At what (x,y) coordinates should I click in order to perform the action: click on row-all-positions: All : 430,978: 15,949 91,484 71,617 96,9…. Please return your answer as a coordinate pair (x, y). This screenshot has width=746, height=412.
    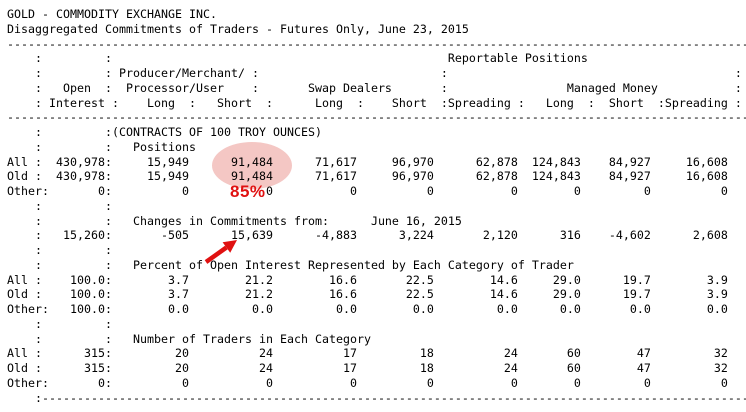
    Looking at the image, I should click on (367, 161).